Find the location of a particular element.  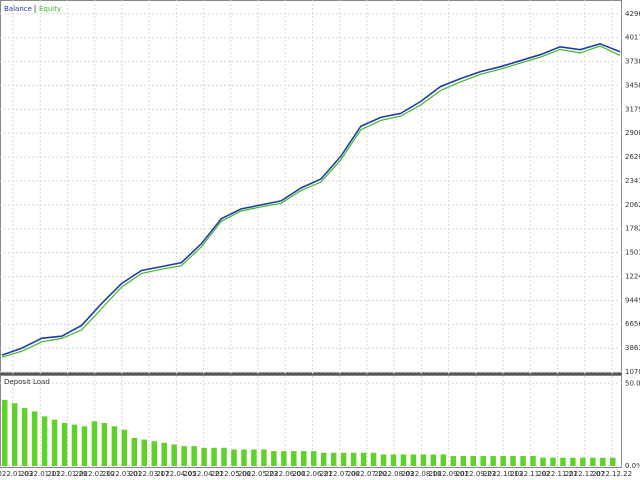

x-tick-label: 2022.01.26 is located at coordinates (67, 474).